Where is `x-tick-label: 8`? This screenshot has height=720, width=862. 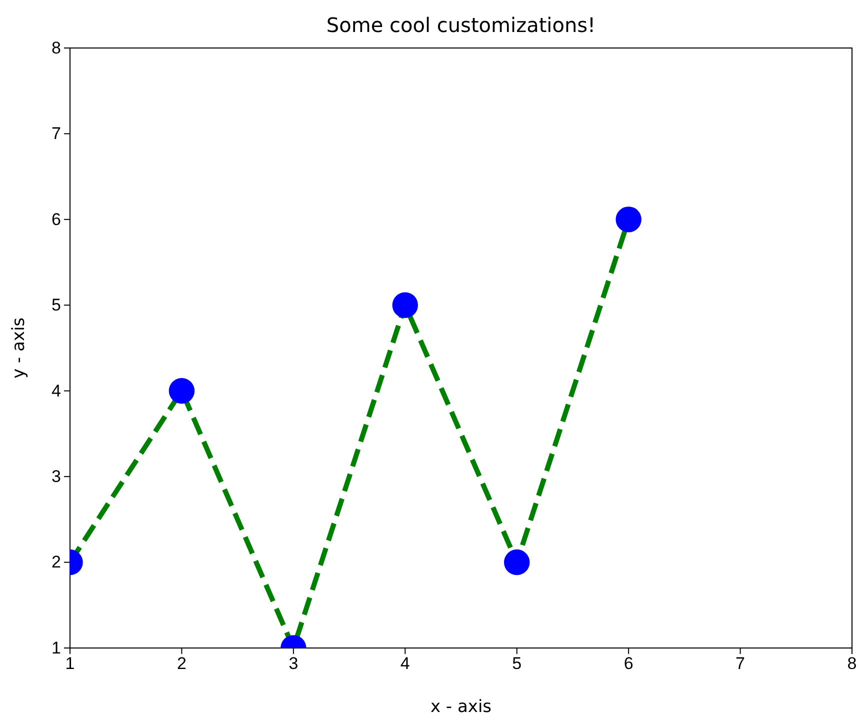
x-tick-label: 8 is located at coordinates (852, 664).